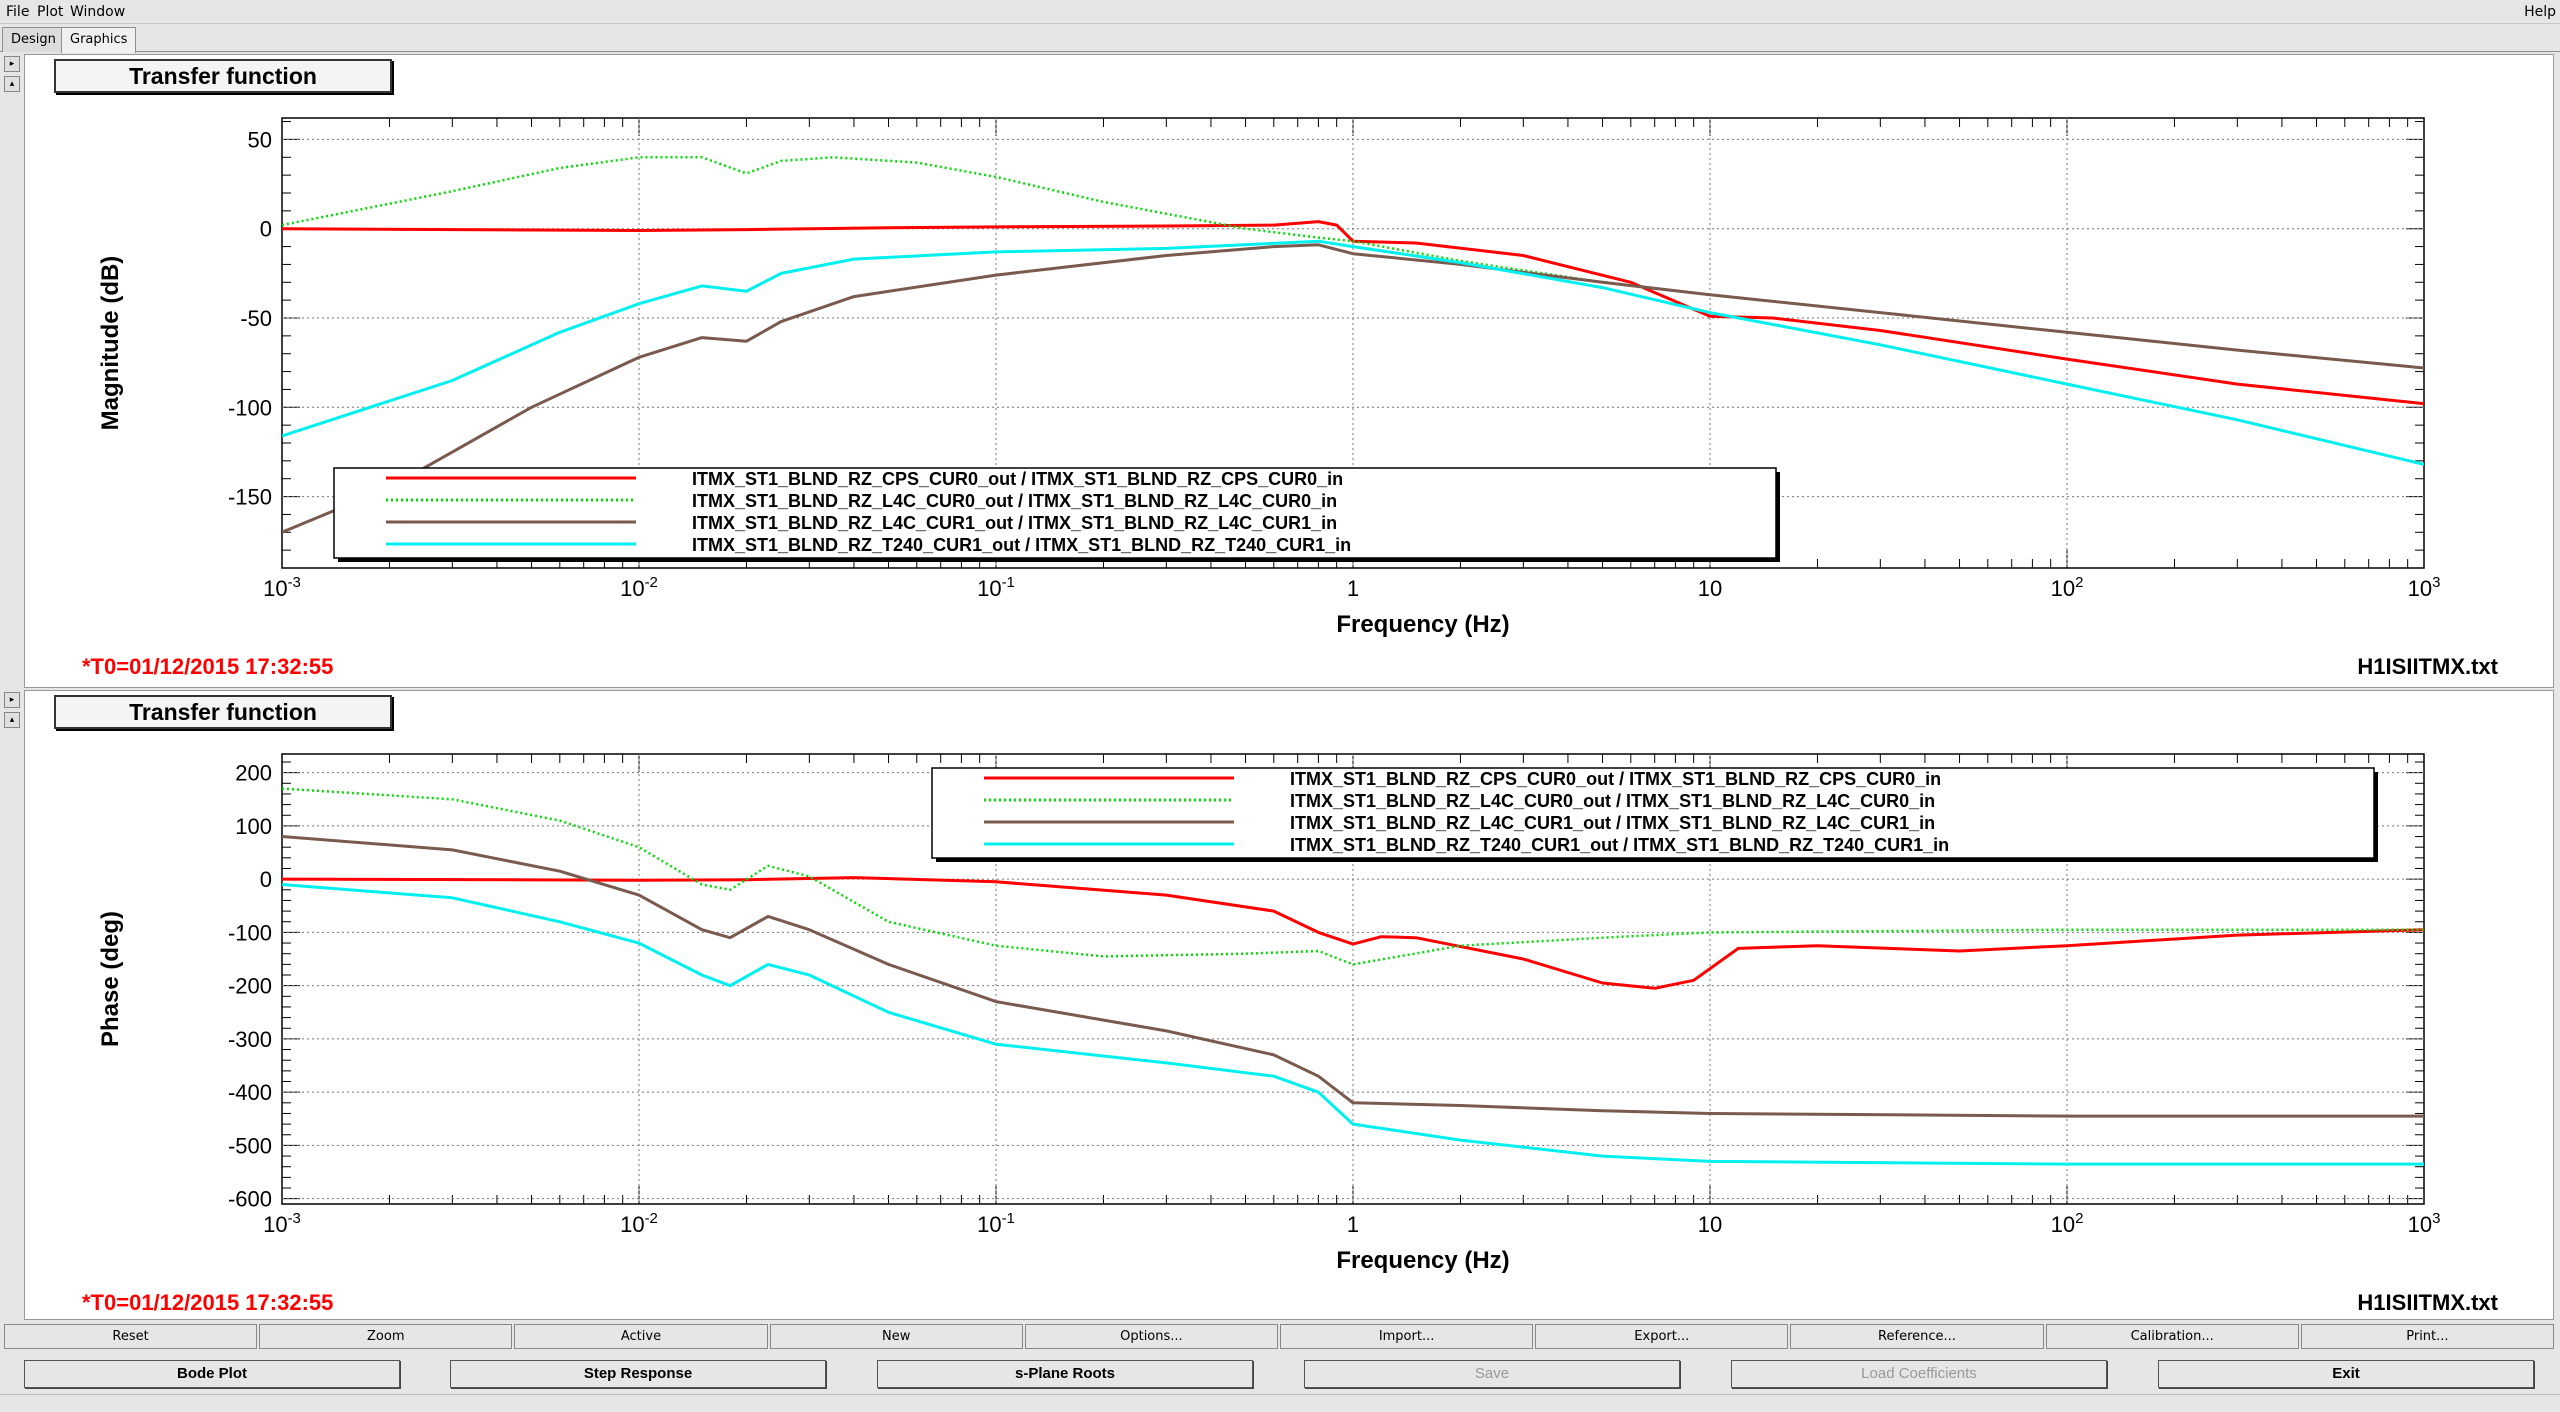 This screenshot has height=1412, width=2560. I want to click on toolbar-active-button: Active, so click(641, 1336).